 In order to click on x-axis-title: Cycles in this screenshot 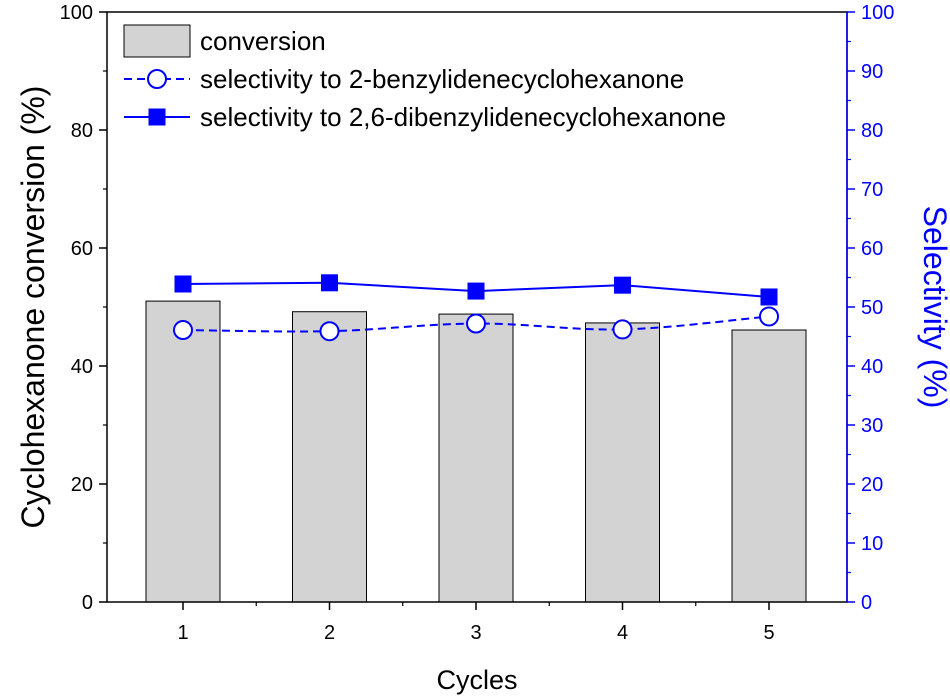, I will do `click(476, 680)`.